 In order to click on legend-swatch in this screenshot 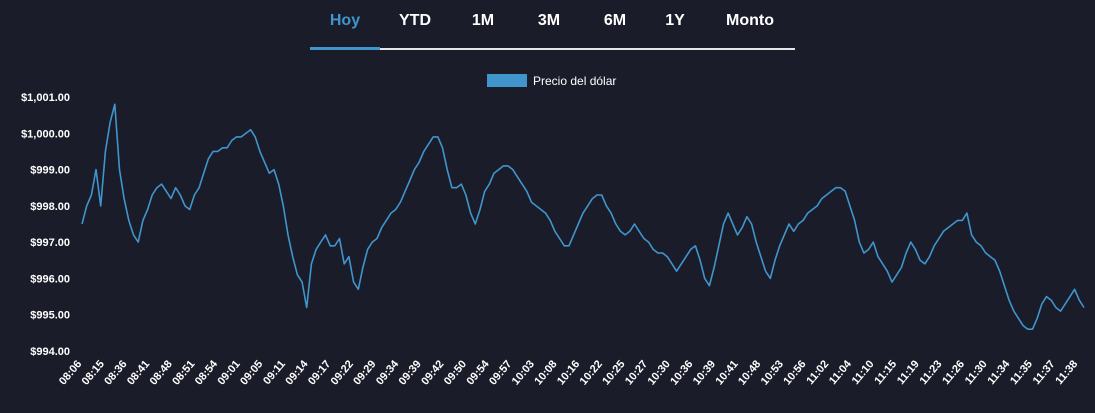, I will do `click(507, 80)`.